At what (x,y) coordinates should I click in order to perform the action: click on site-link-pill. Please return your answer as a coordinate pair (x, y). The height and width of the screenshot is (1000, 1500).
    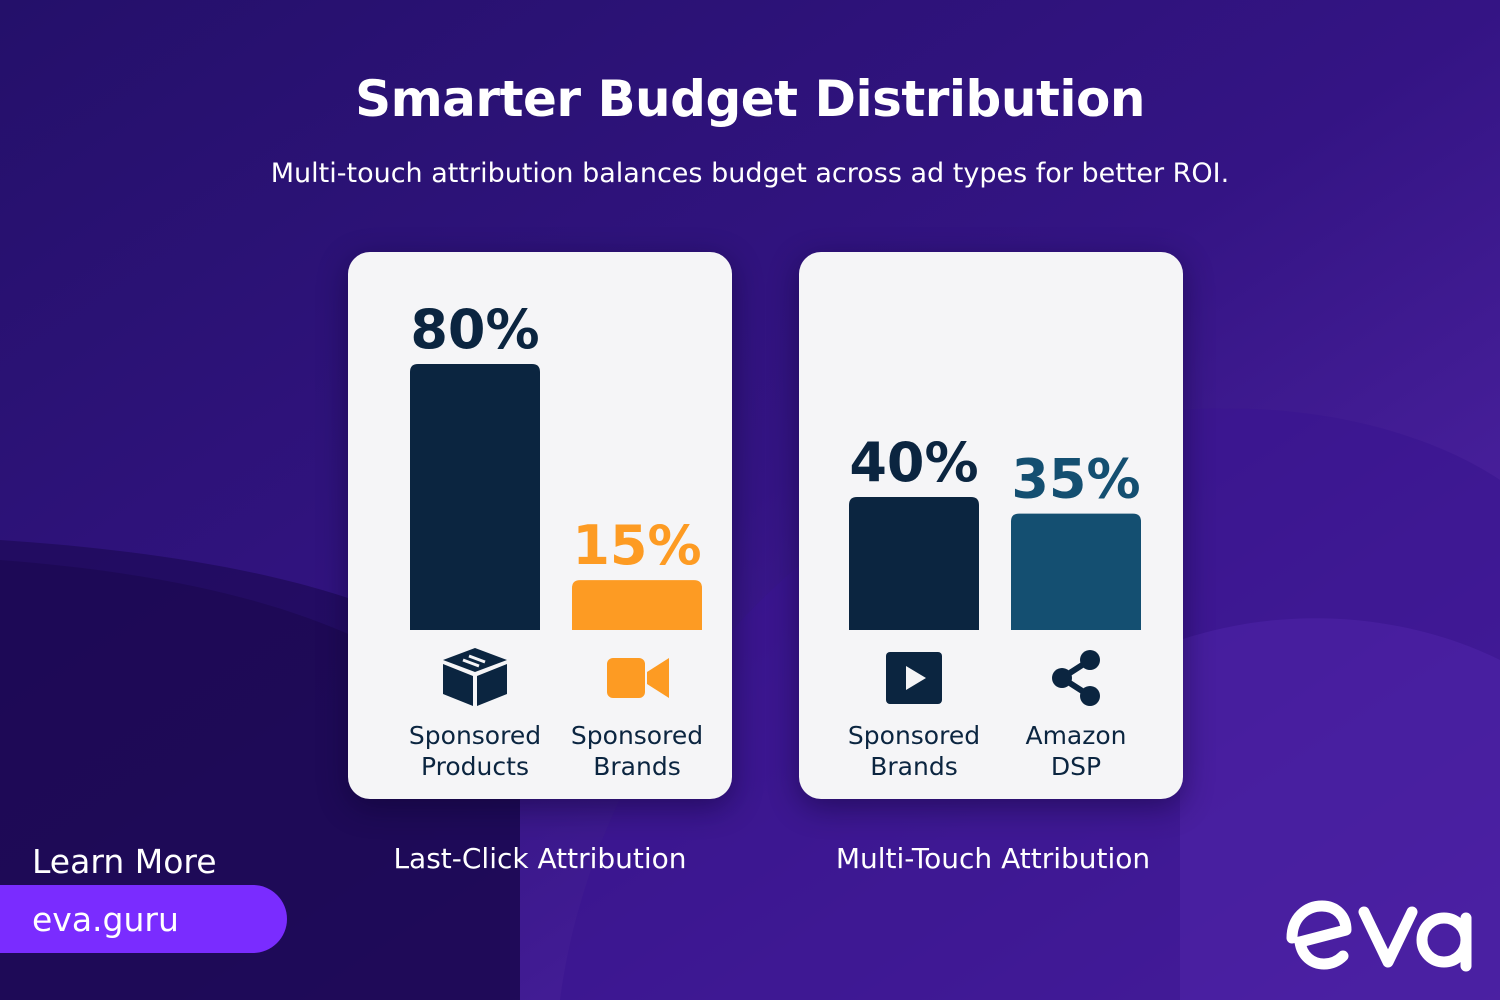
    Looking at the image, I should click on (143, 919).